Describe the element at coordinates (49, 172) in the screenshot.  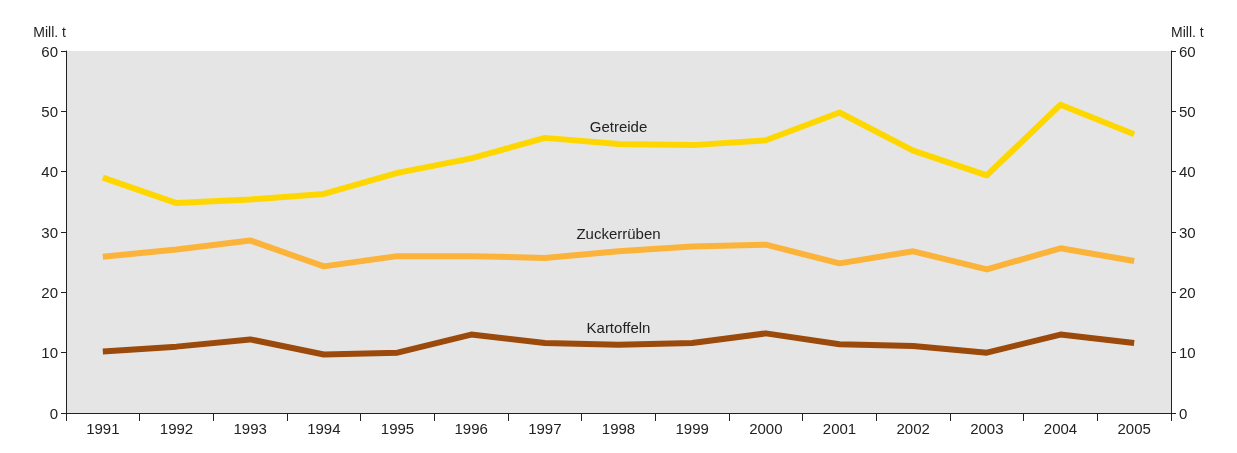
I see `y-tick-label: 40` at that location.